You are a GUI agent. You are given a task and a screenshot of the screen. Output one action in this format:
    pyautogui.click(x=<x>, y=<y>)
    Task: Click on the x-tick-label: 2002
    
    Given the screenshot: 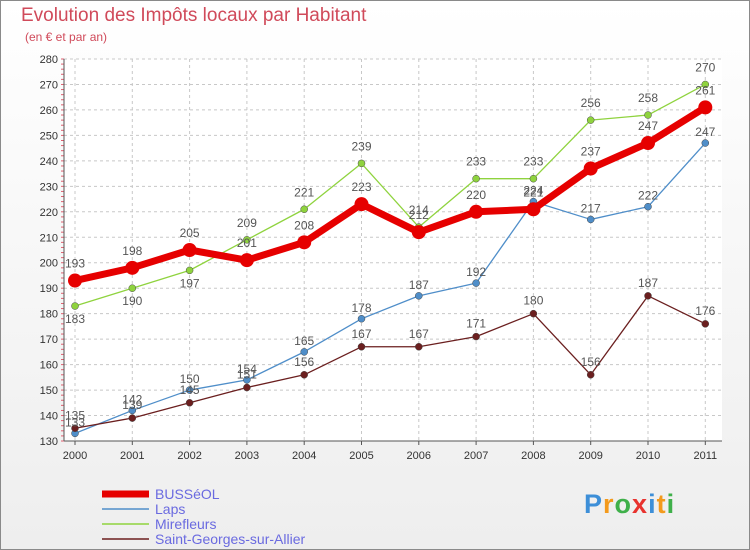 What is the action you would take?
    pyautogui.click(x=189, y=456)
    